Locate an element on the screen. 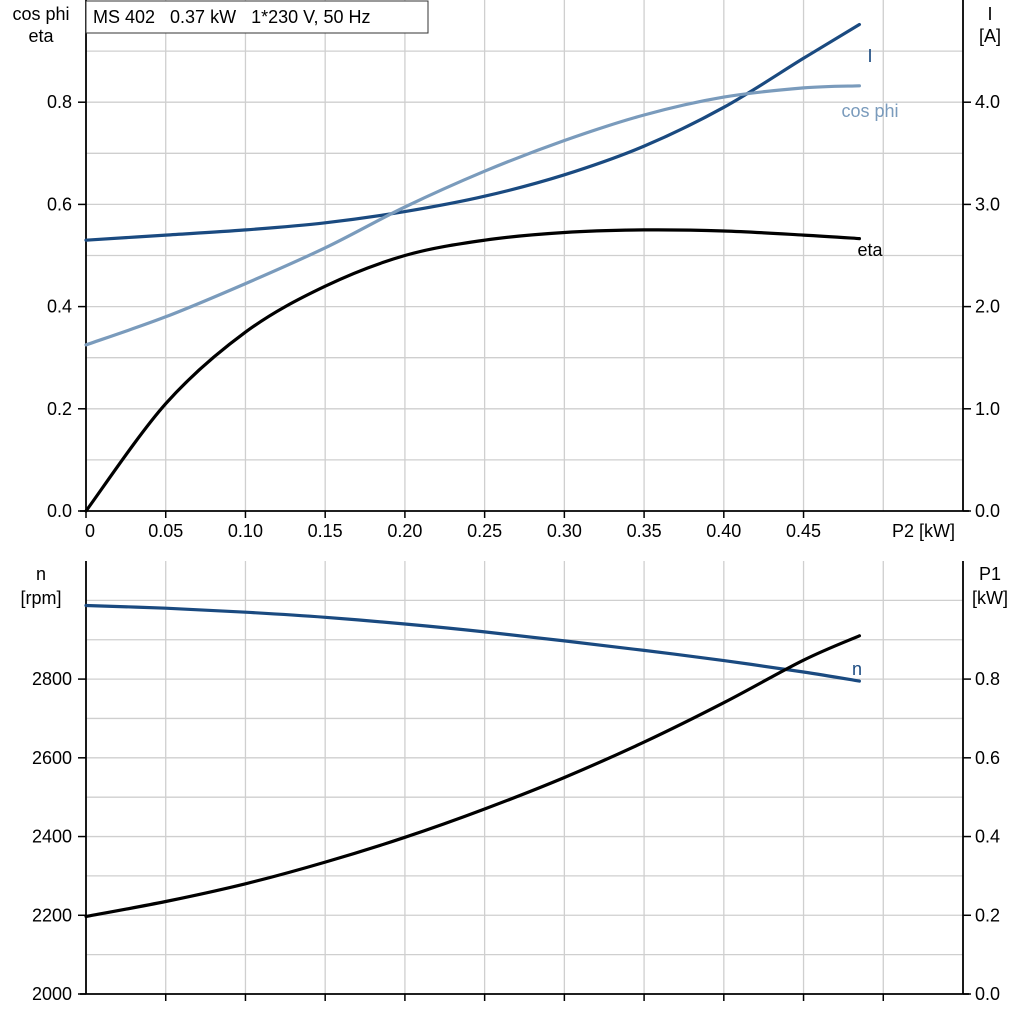 The image size is (1024, 1024). x-tick-label: 0.15 is located at coordinates (325, 531).